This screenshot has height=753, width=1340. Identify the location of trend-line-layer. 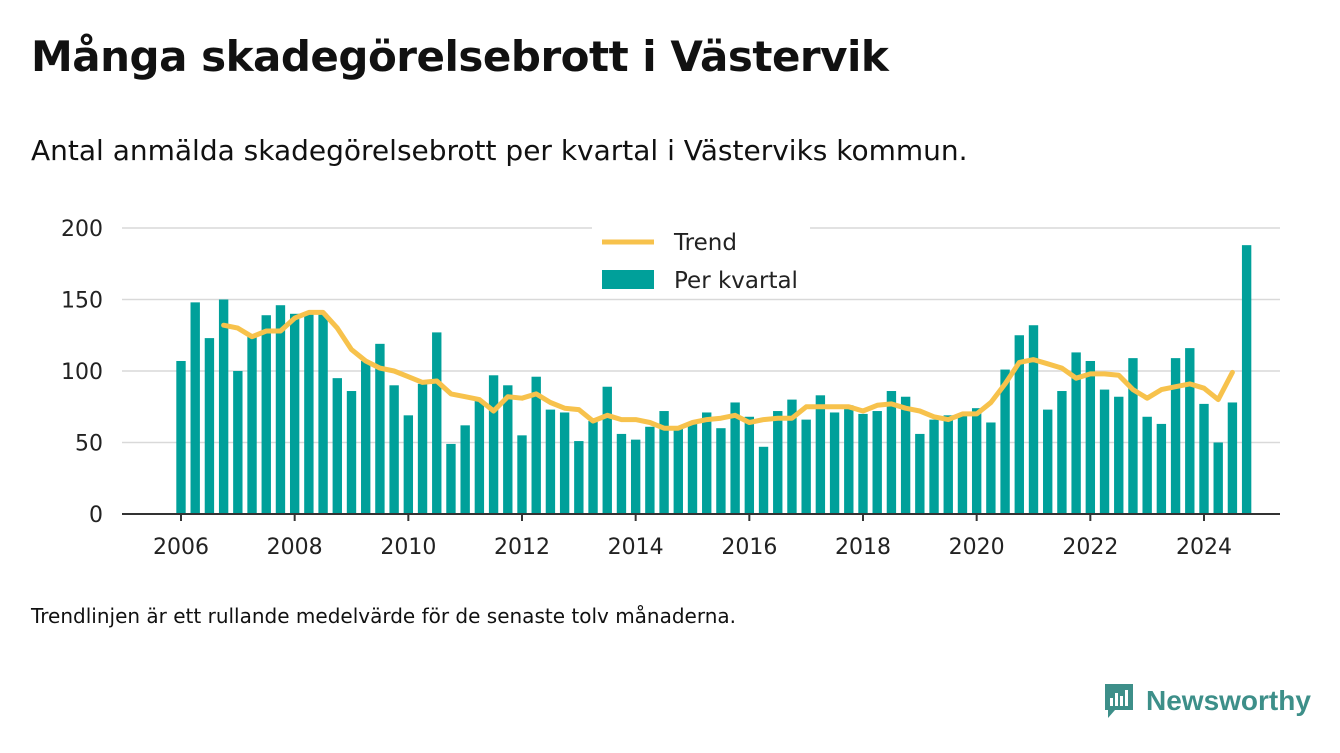
(728, 370).